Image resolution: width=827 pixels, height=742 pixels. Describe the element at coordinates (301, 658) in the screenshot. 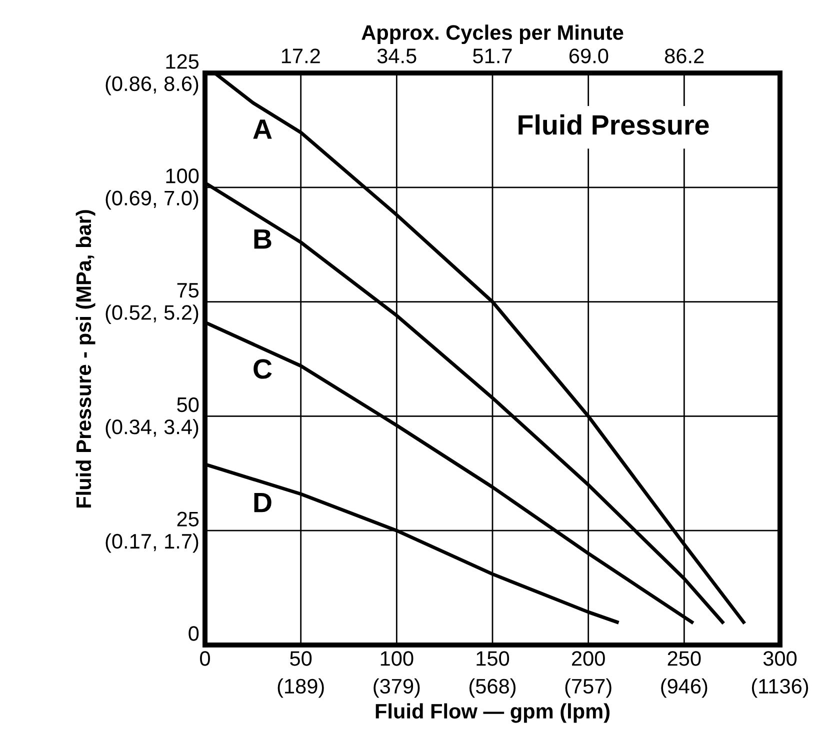

I see `x-tick-label: 50` at that location.